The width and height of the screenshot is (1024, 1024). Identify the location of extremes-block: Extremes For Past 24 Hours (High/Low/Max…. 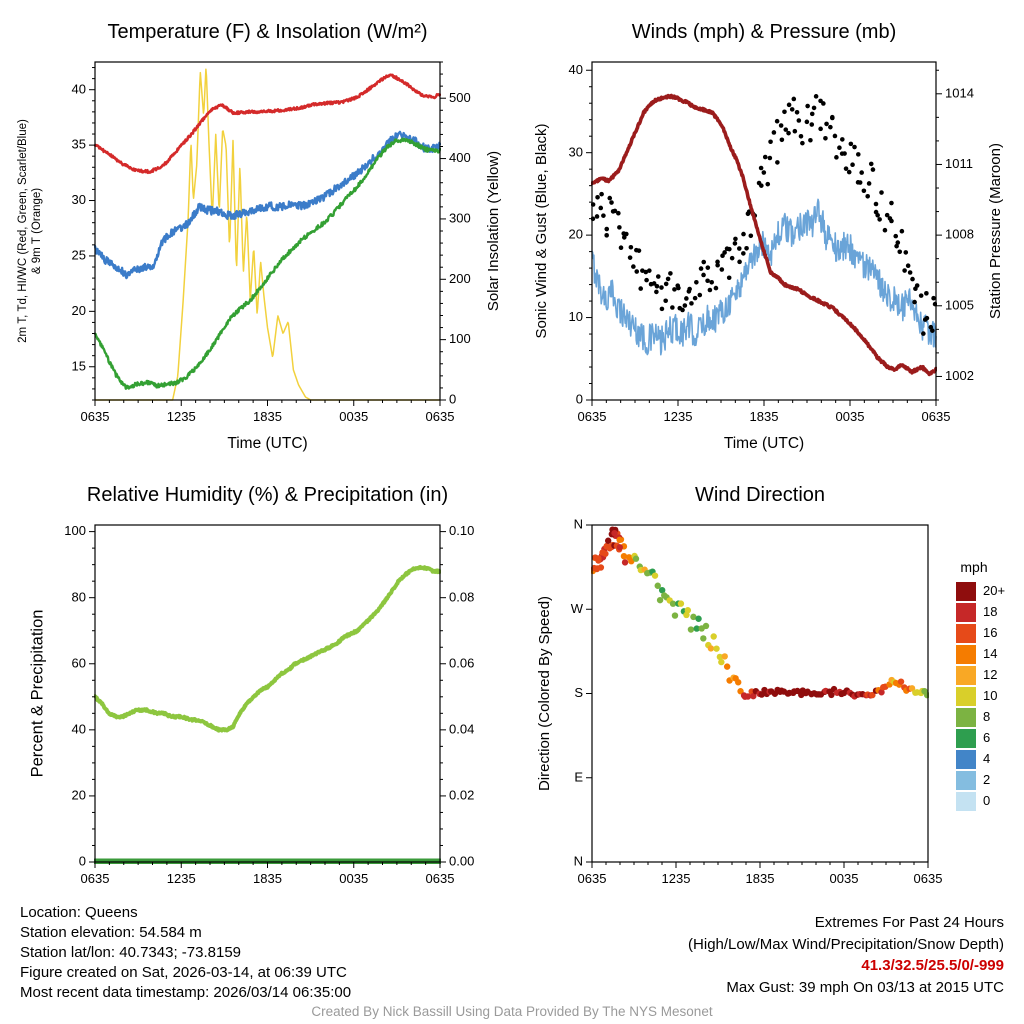
(846, 955).